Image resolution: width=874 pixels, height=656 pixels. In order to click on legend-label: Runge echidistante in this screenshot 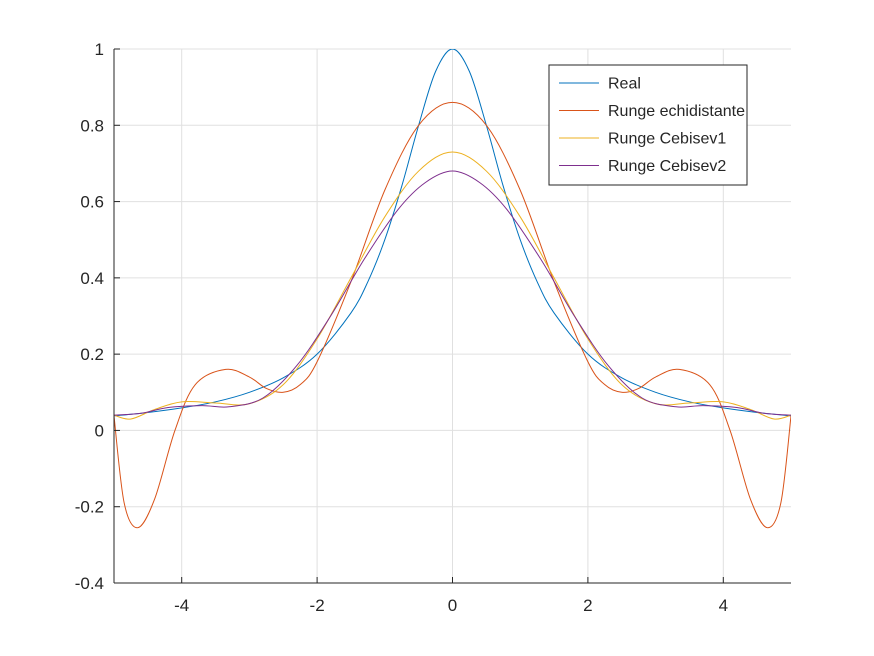, I will do `click(676, 111)`.